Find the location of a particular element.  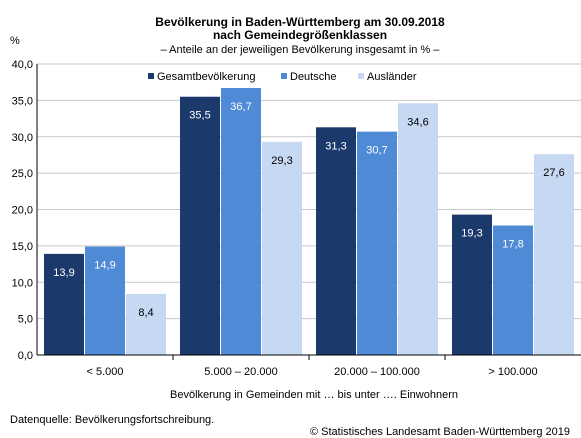

y-tick-label: 5,0 is located at coordinates (25, 320).